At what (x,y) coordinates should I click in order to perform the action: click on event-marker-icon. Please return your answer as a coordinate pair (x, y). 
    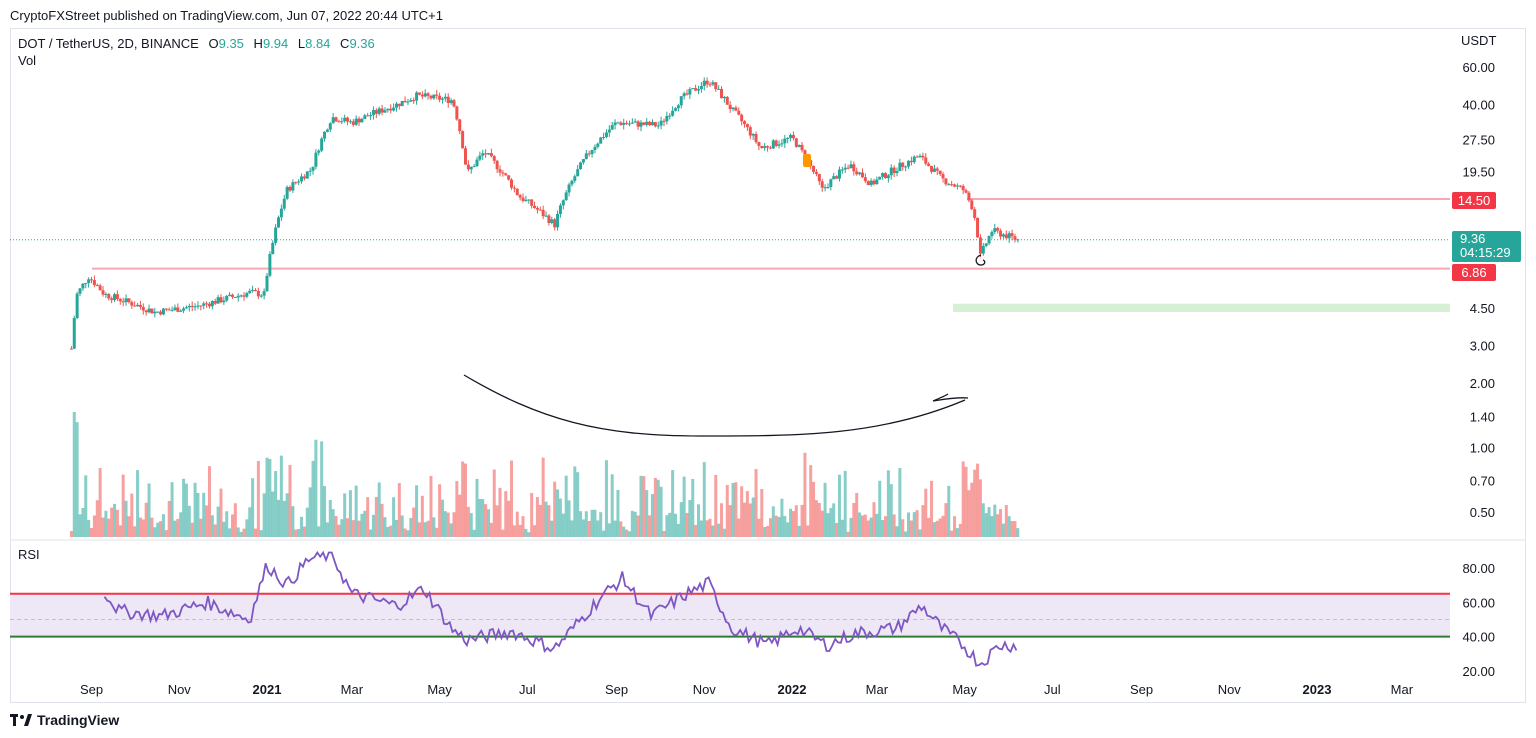
    Looking at the image, I should click on (807, 160).